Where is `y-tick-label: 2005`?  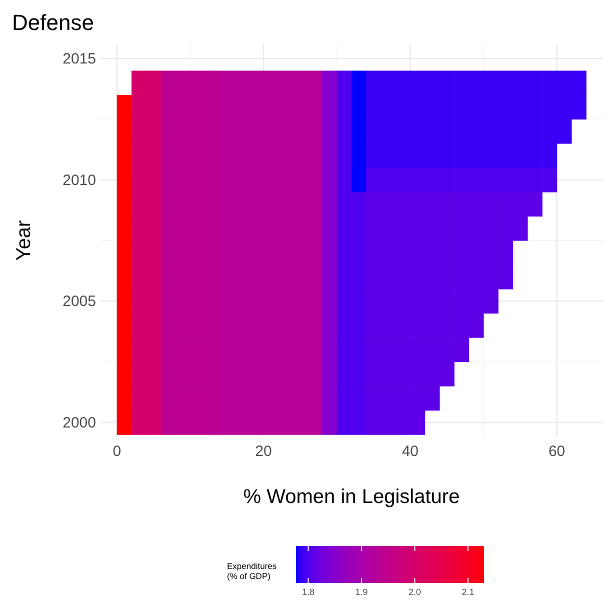
y-tick-label: 2005 is located at coordinates (79, 301).